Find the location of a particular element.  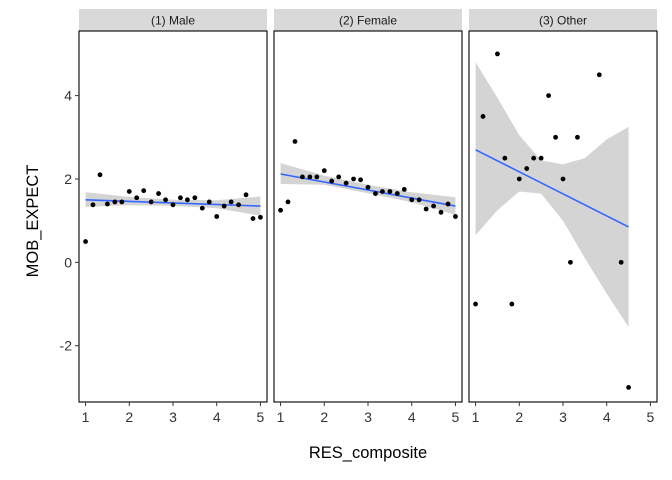

y-axis: -2 0 2 4 is located at coordinates (69, 221).